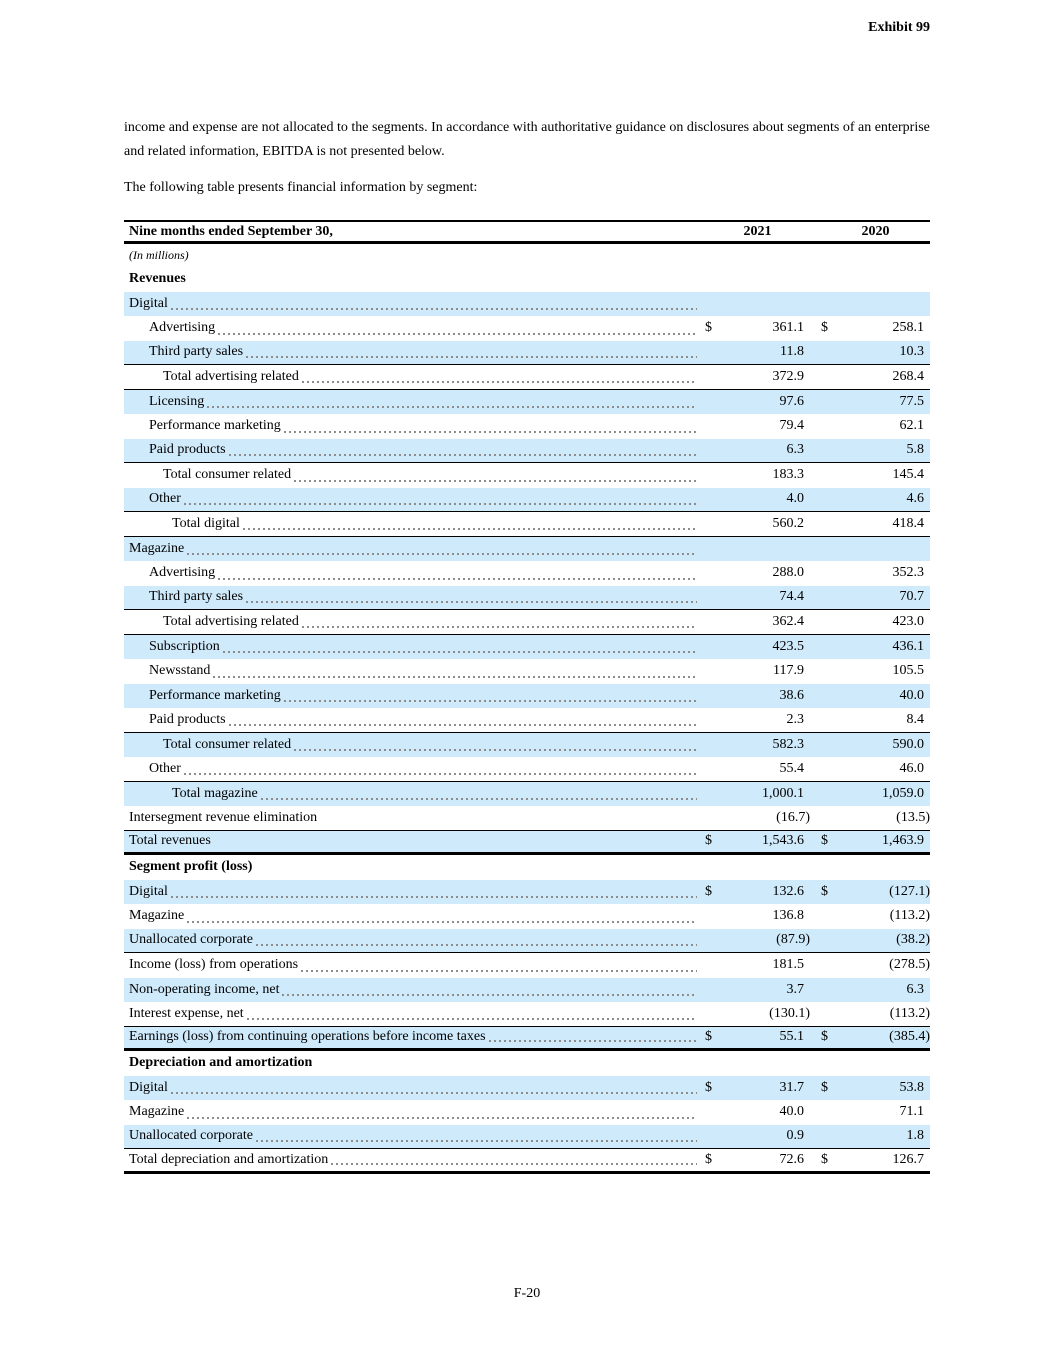 This screenshot has width=1055, height=1365. Describe the element at coordinates (912, 597) in the screenshot. I see `value-2020: 70.7` at that location.